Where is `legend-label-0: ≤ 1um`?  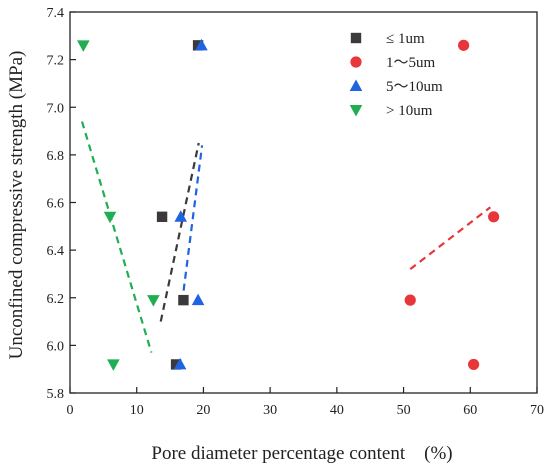
legend-label-0: ≤ 1um is located at coordinates (405, 39).